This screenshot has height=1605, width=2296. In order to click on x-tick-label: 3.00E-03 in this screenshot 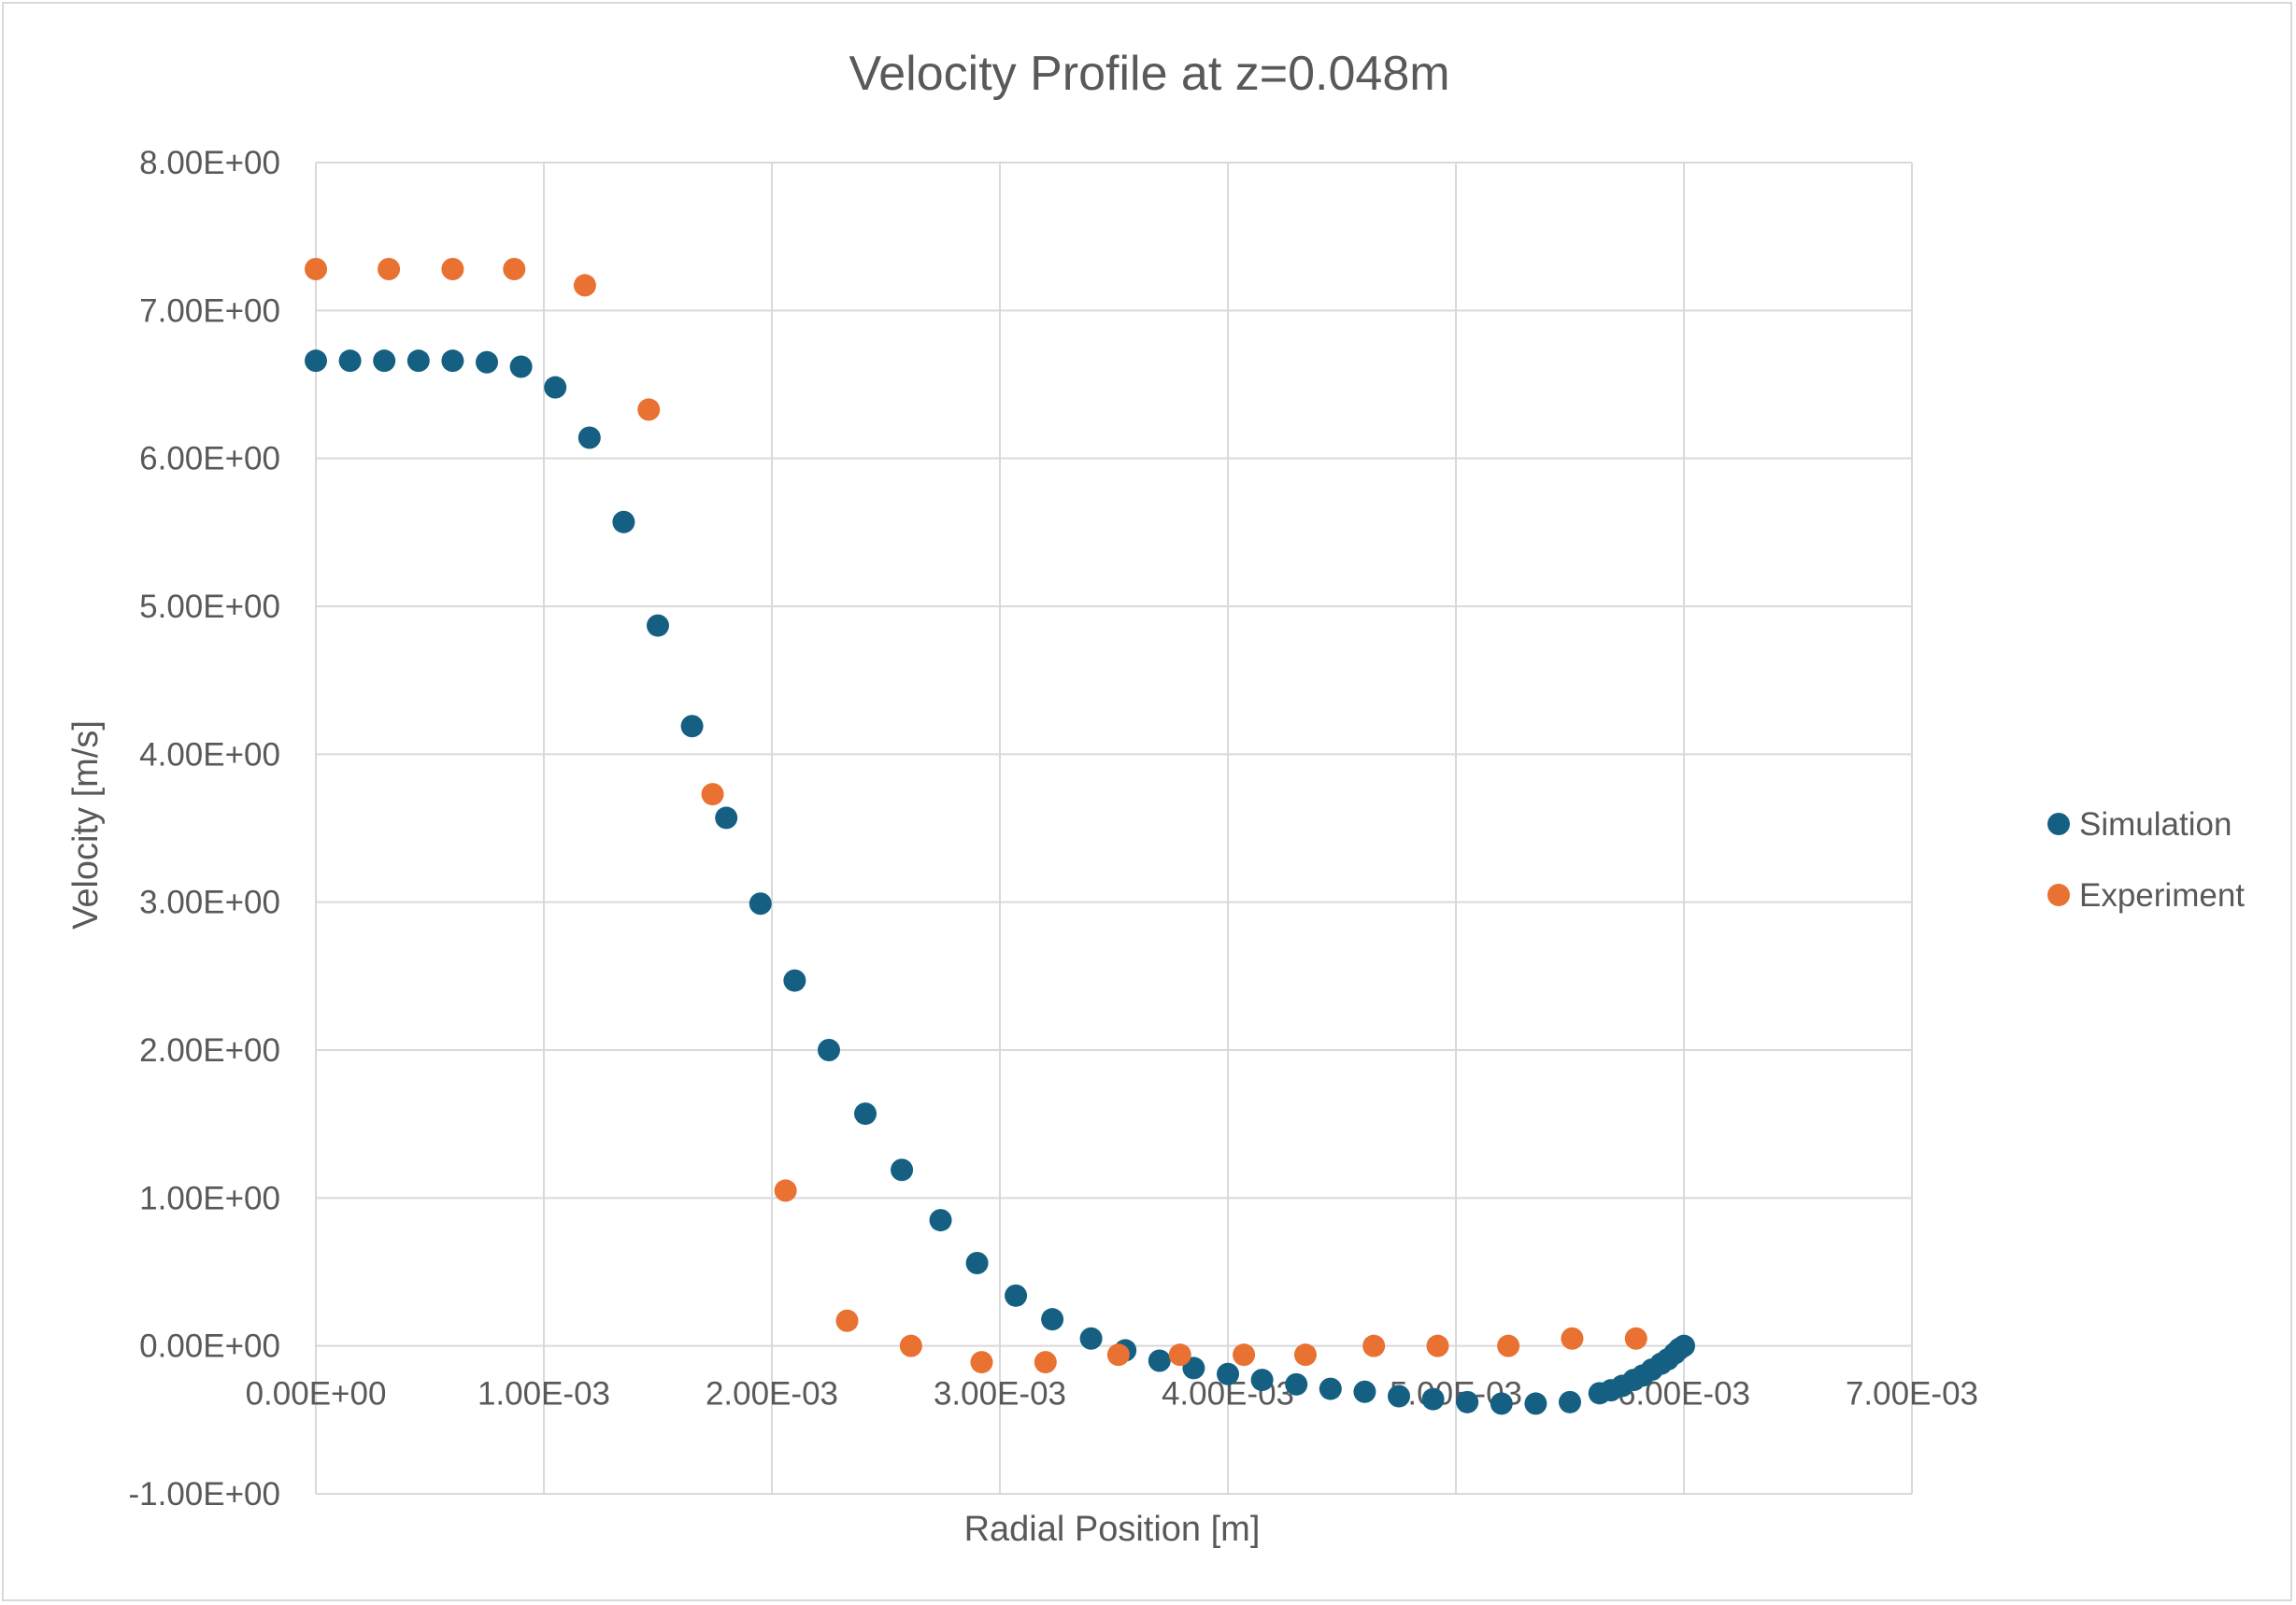, I will do `click(1000, 1394)`.